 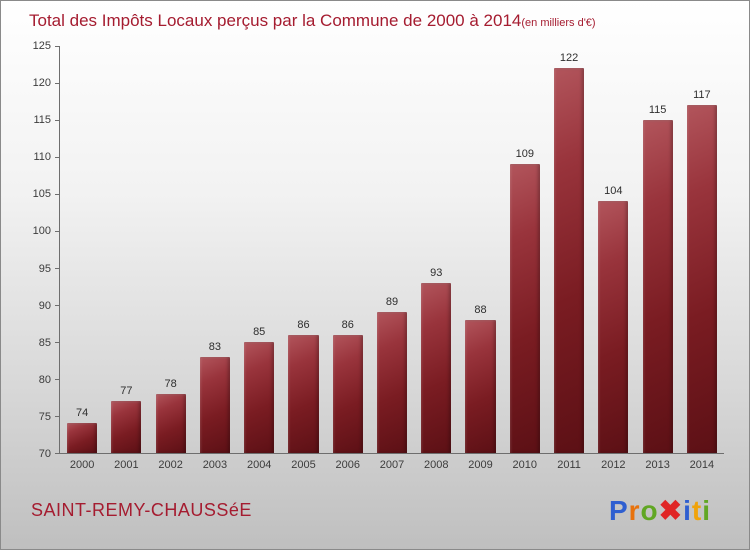 What do you see at coordinates (44, 379) in the screenshot?
I see `y-tick-label: 80` at bounding box center [44, 379].